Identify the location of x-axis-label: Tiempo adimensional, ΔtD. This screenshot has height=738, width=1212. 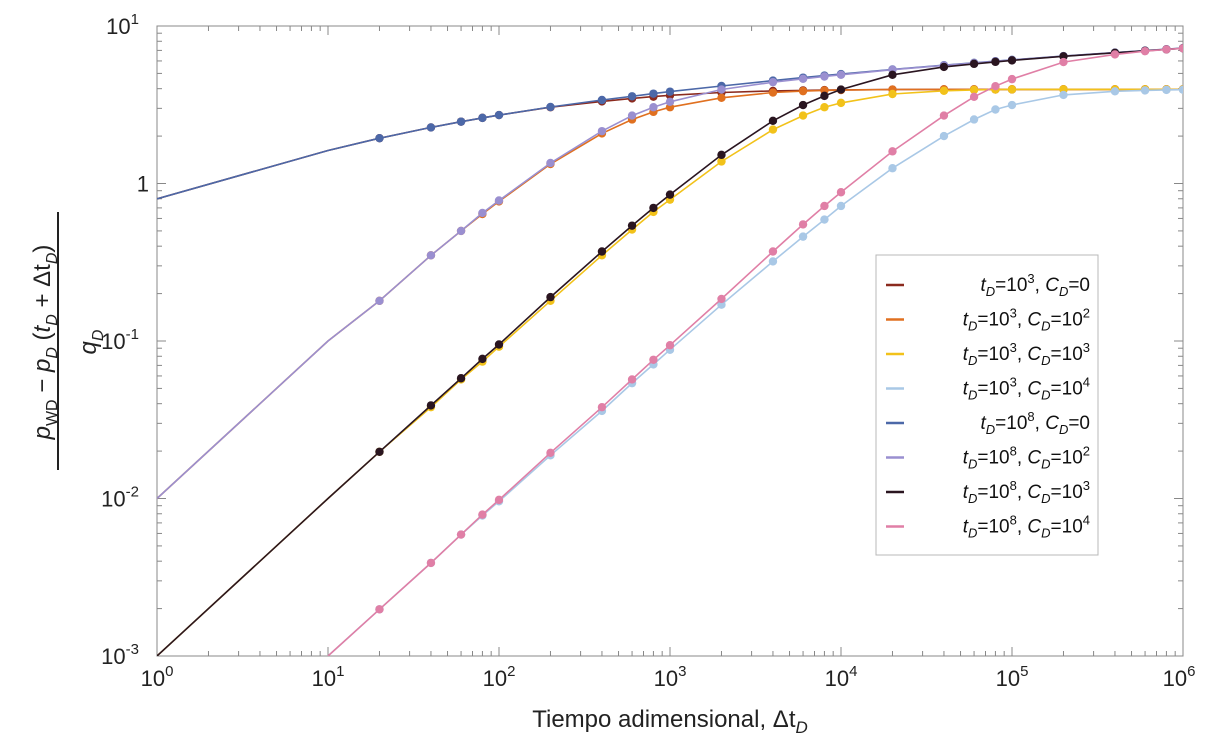
(670, 721).